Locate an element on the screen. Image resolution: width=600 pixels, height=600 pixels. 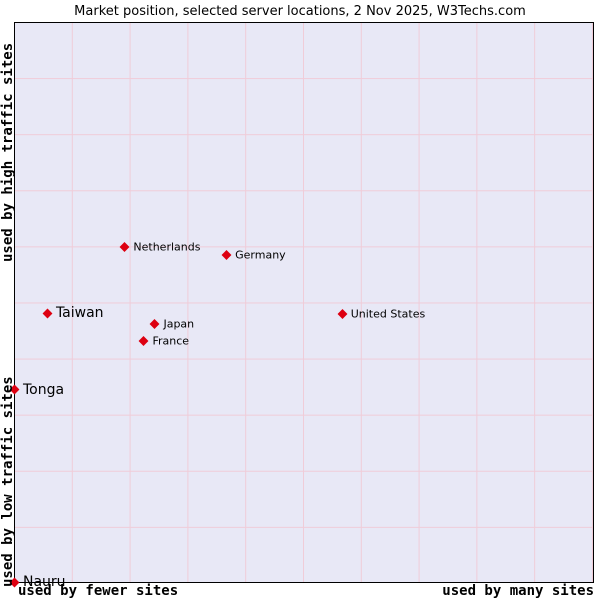
data-point-netherlands: Netherlands is located at coordinates (160, 247).